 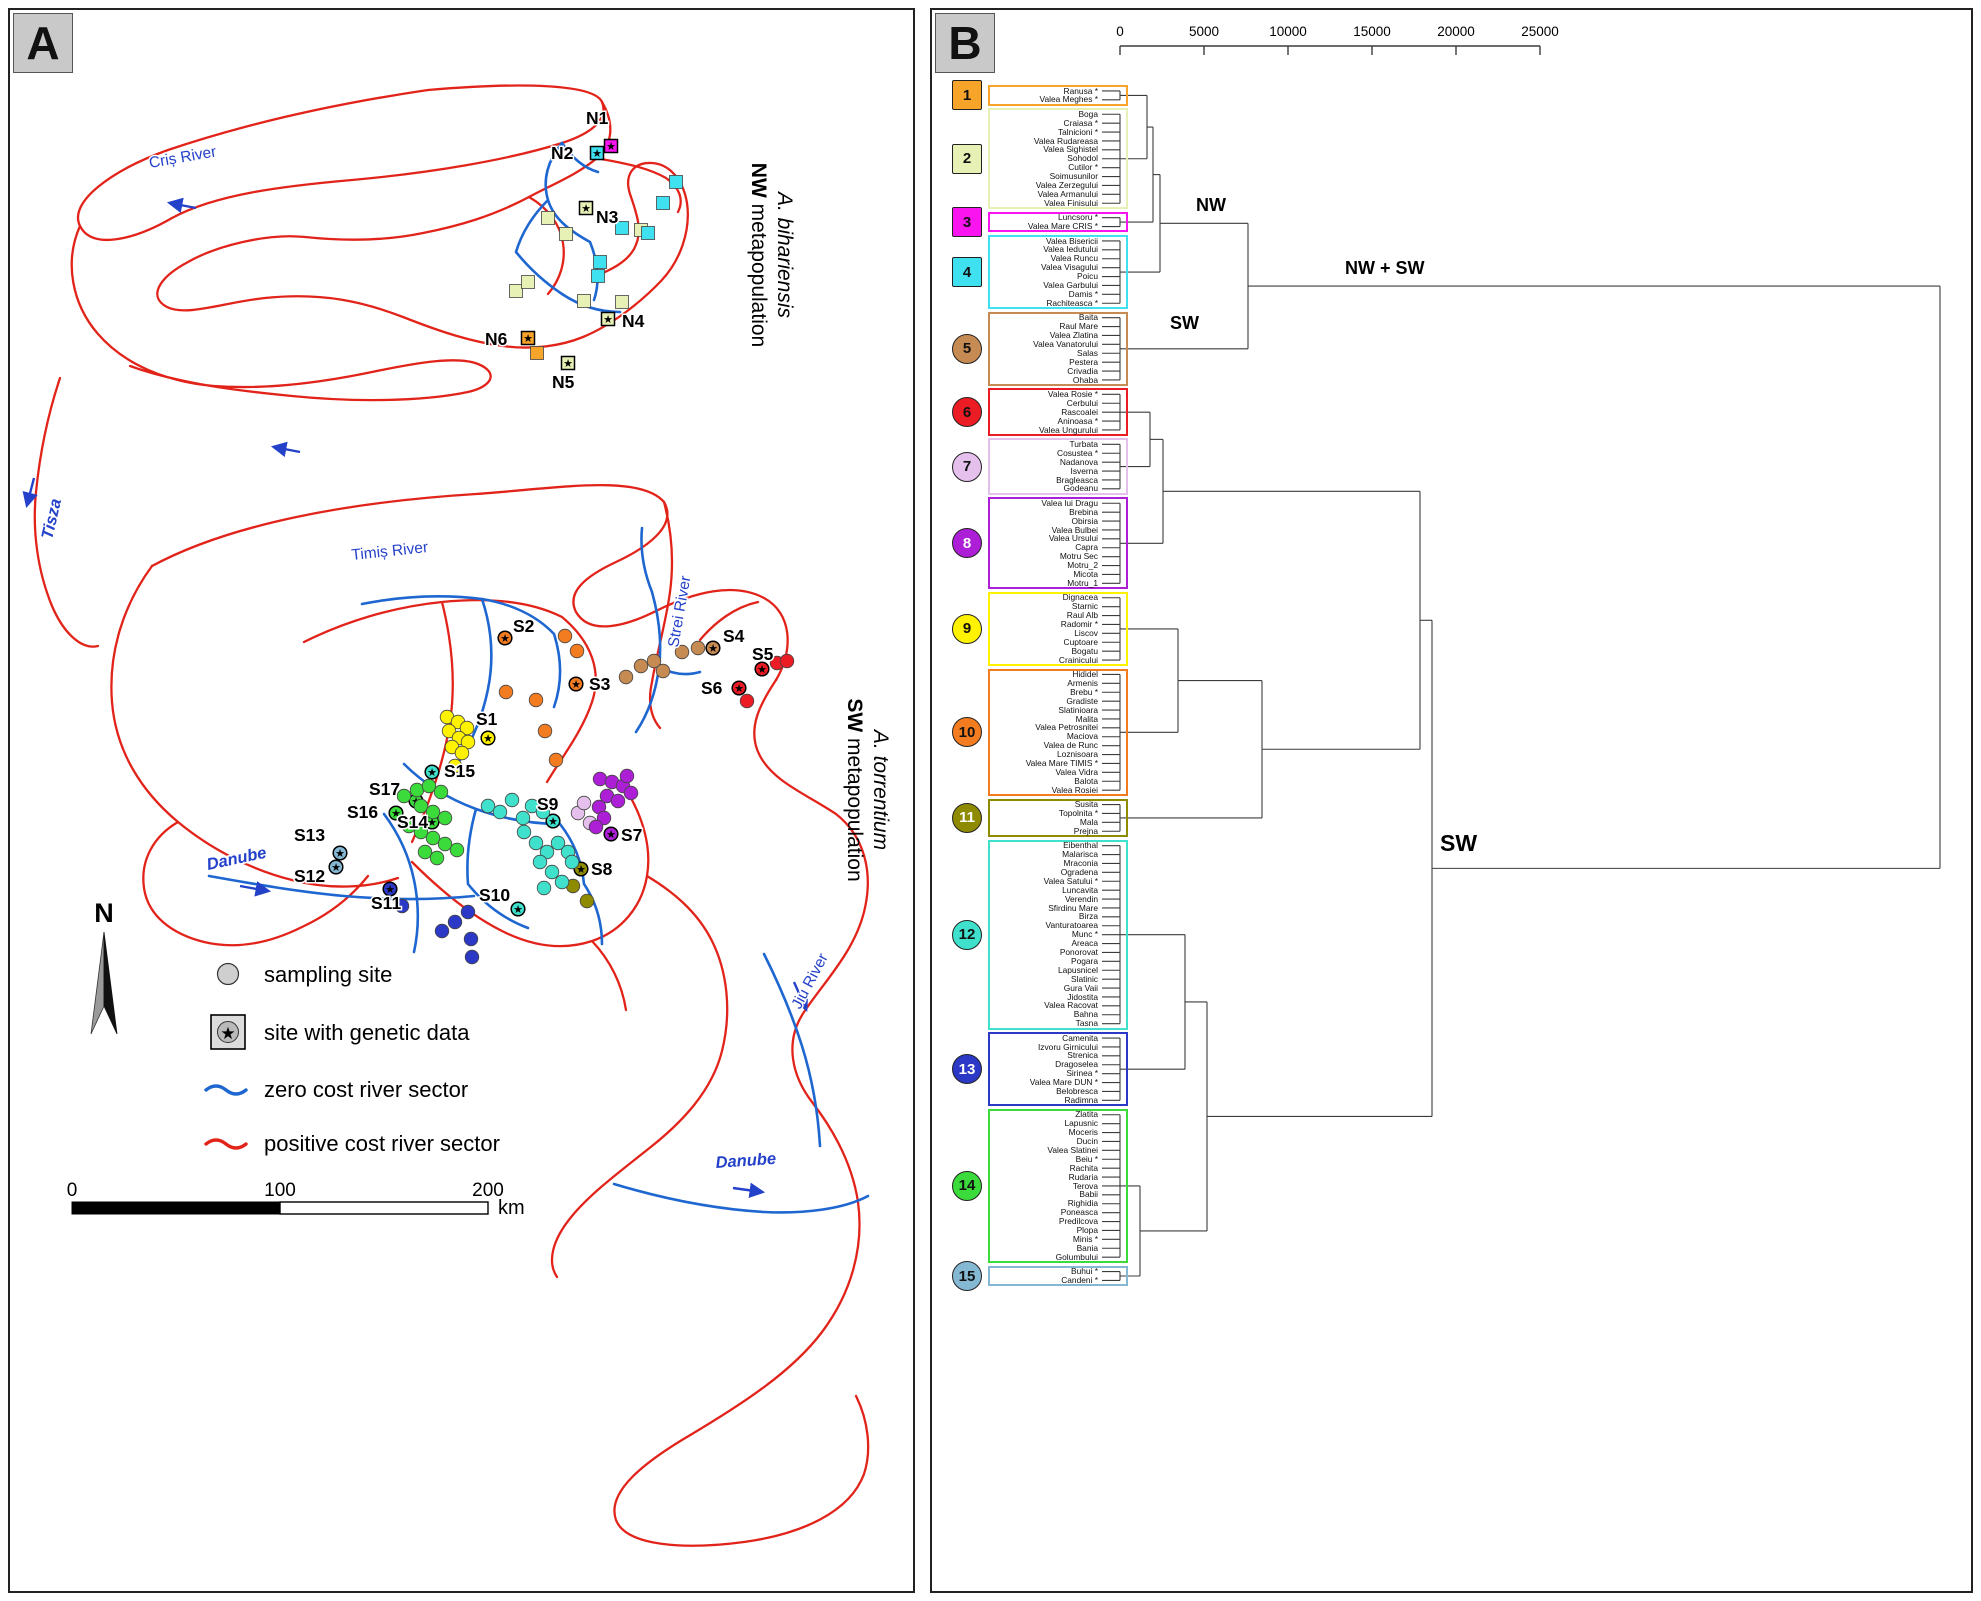 What do you see at coordinates (280, 1190) in the screenshot?
I see `scale-tick-label: 100` at bounding box center [280, 1190].